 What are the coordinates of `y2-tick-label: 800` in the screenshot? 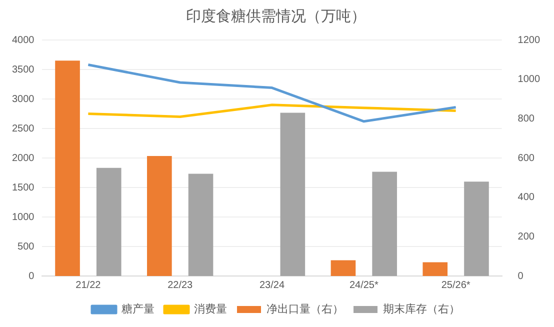 It's located at (526, 118).